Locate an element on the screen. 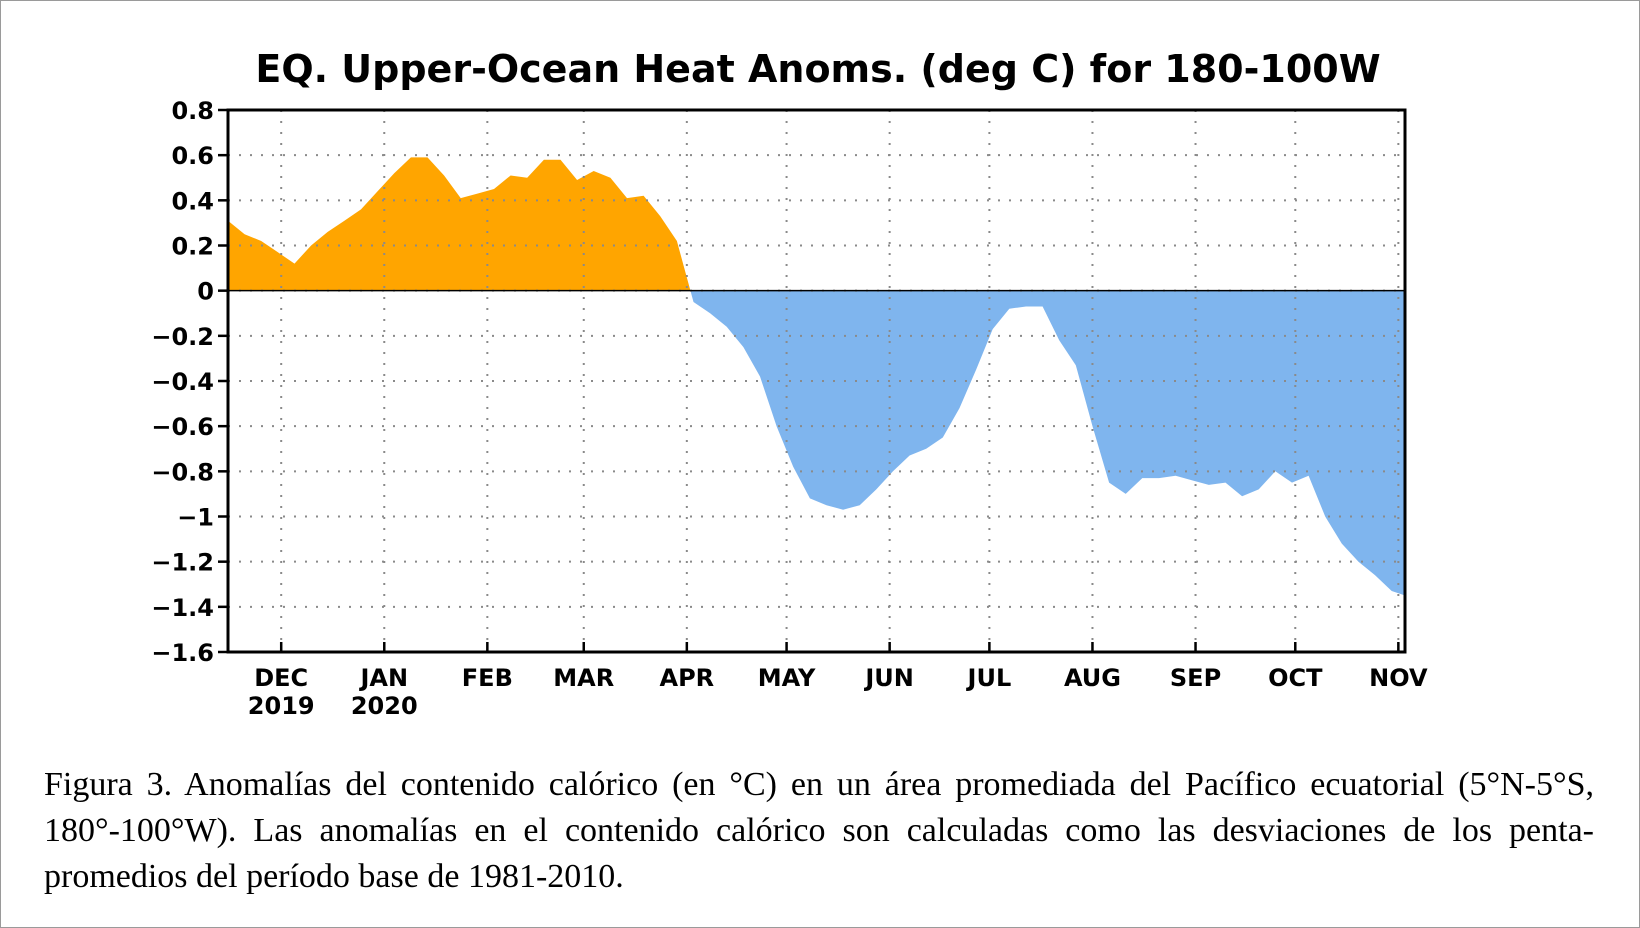  y-tick-label: −1.6 is located at coordinates (182, 653).